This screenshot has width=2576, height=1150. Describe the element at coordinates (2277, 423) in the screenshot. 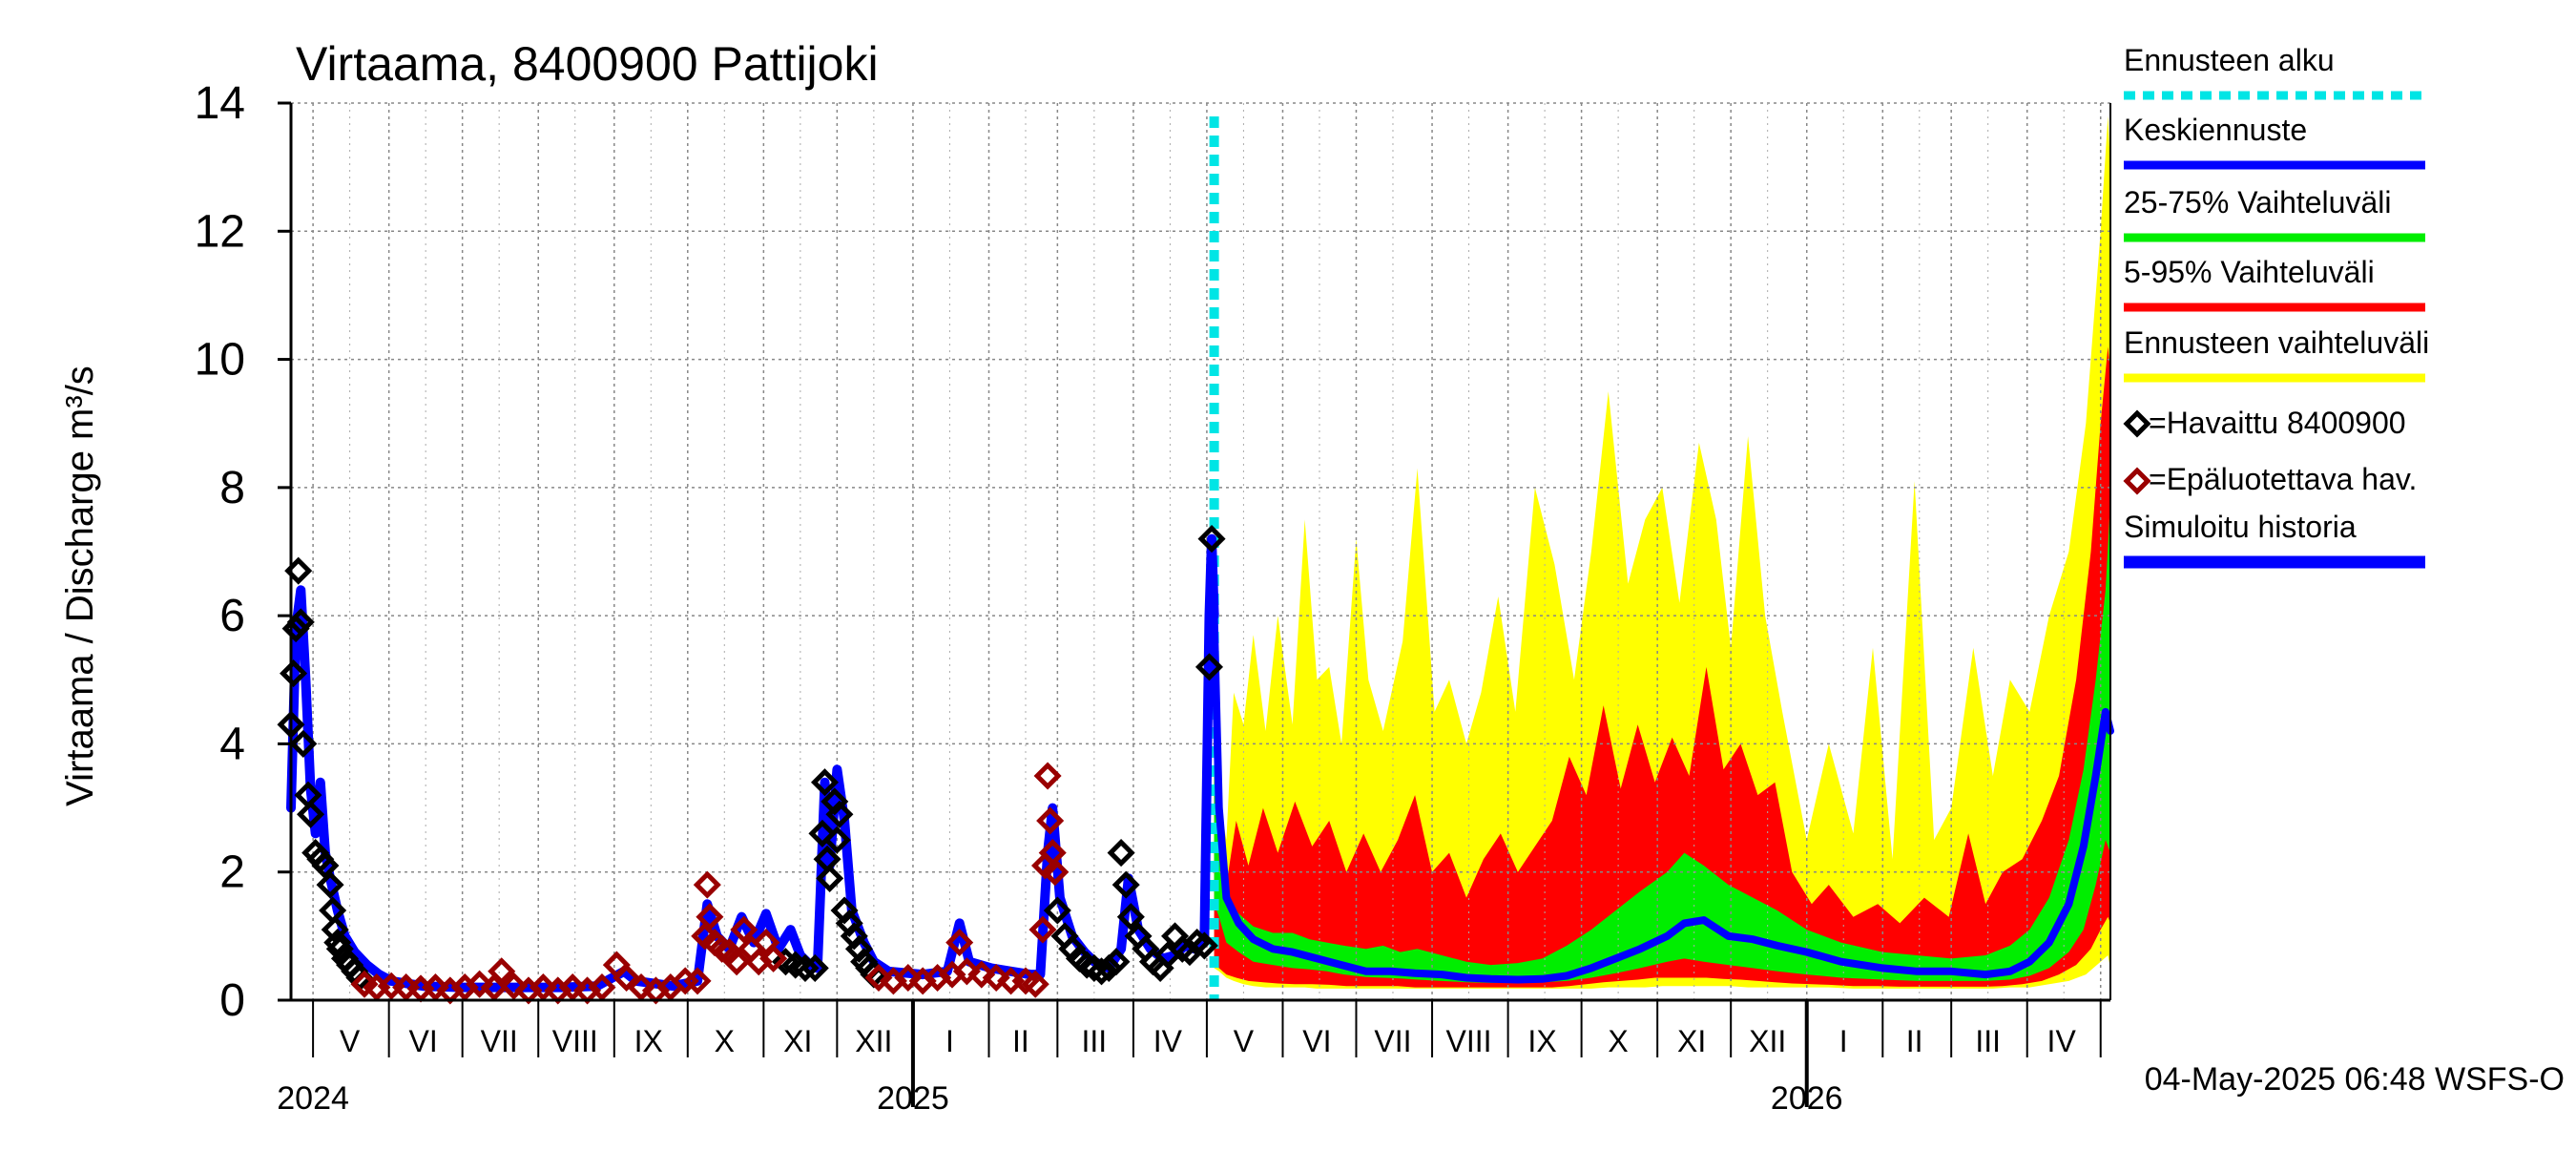

I see `legend-label-havaittu-8400900: =Havaittu 8400900` at that location.